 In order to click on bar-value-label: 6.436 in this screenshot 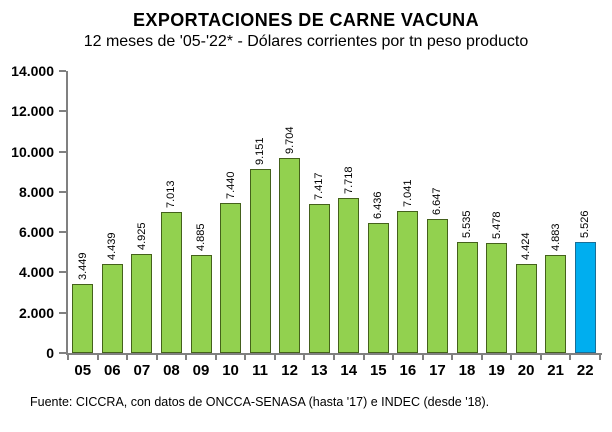, I will do `click(378, 205)`.